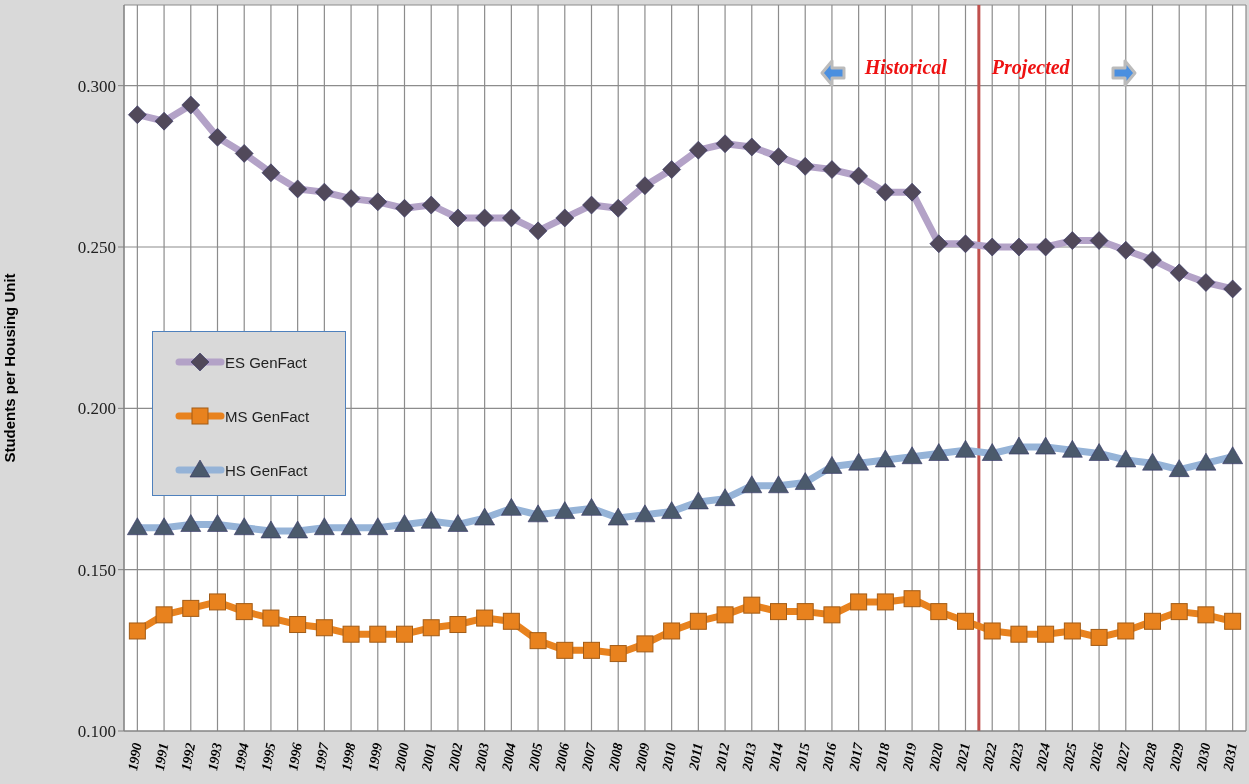 This screenshot has height=784, width=1249. I want to click on x-tick-label: 2026, so click(1096, 757).